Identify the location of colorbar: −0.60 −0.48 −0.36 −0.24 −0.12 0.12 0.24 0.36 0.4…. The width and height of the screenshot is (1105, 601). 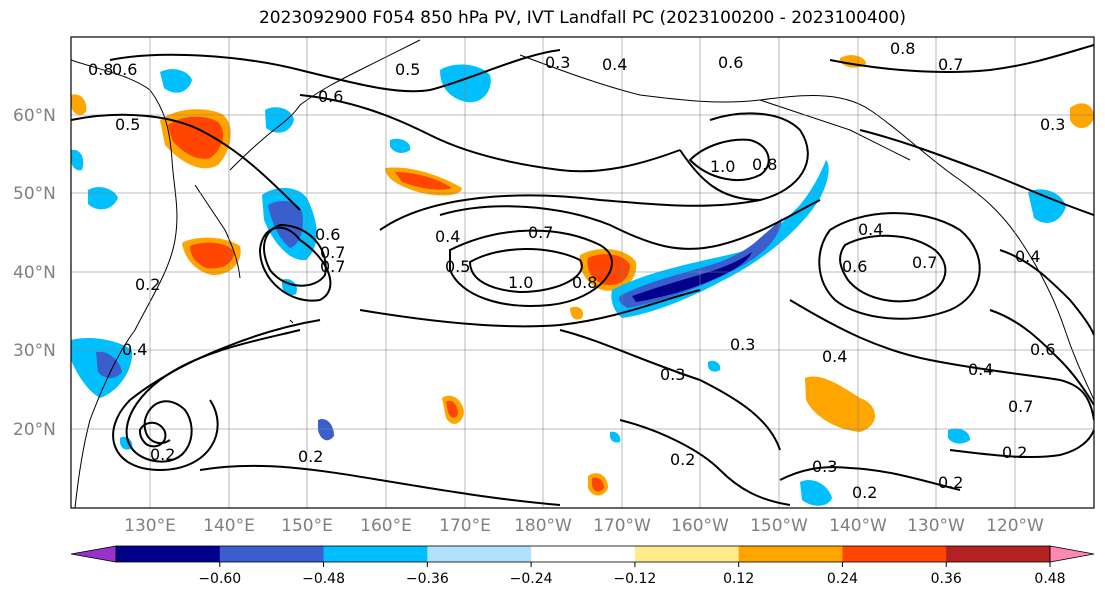
(582, 566).